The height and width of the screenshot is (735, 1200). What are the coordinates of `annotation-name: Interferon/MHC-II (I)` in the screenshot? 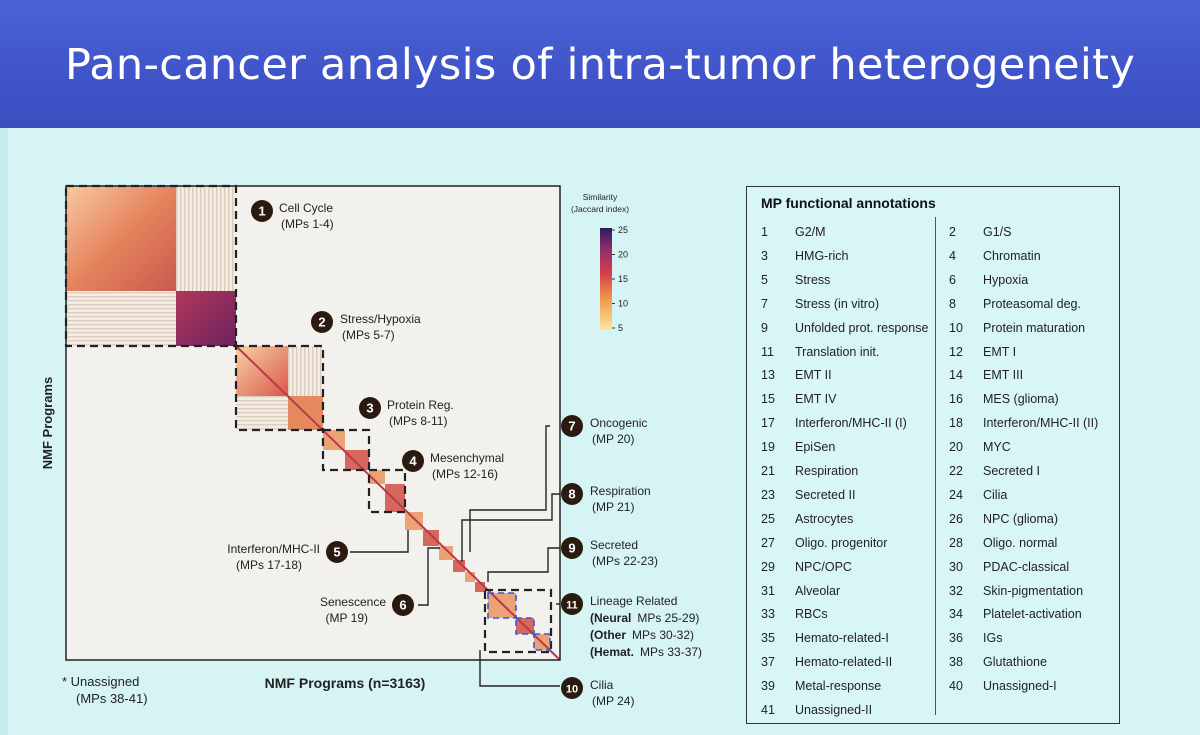 It's located at (851, 423).